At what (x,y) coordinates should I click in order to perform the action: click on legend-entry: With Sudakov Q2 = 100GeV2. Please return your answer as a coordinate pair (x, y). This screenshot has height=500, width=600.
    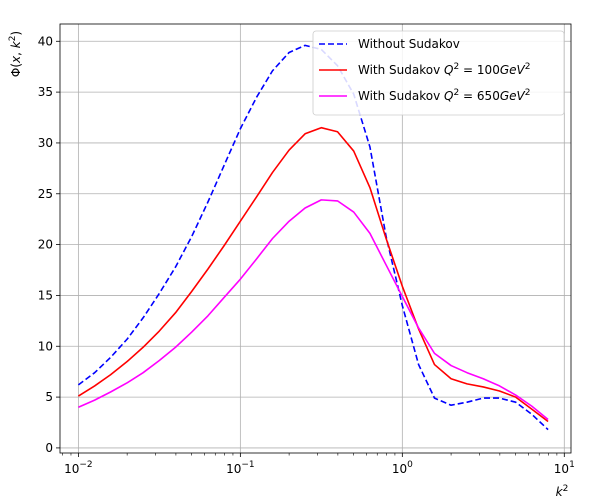
    Looking at the image, I should click on (444, 69).